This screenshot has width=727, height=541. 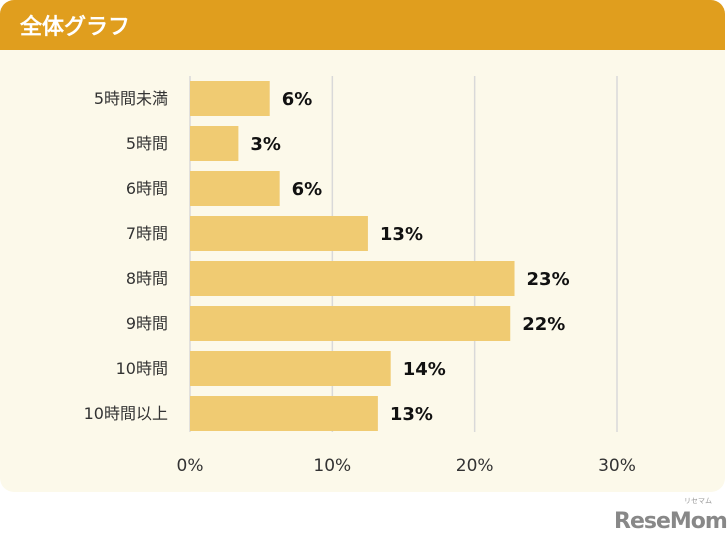 I want to click on category-label: 6時間, so click(x=147, y=188).